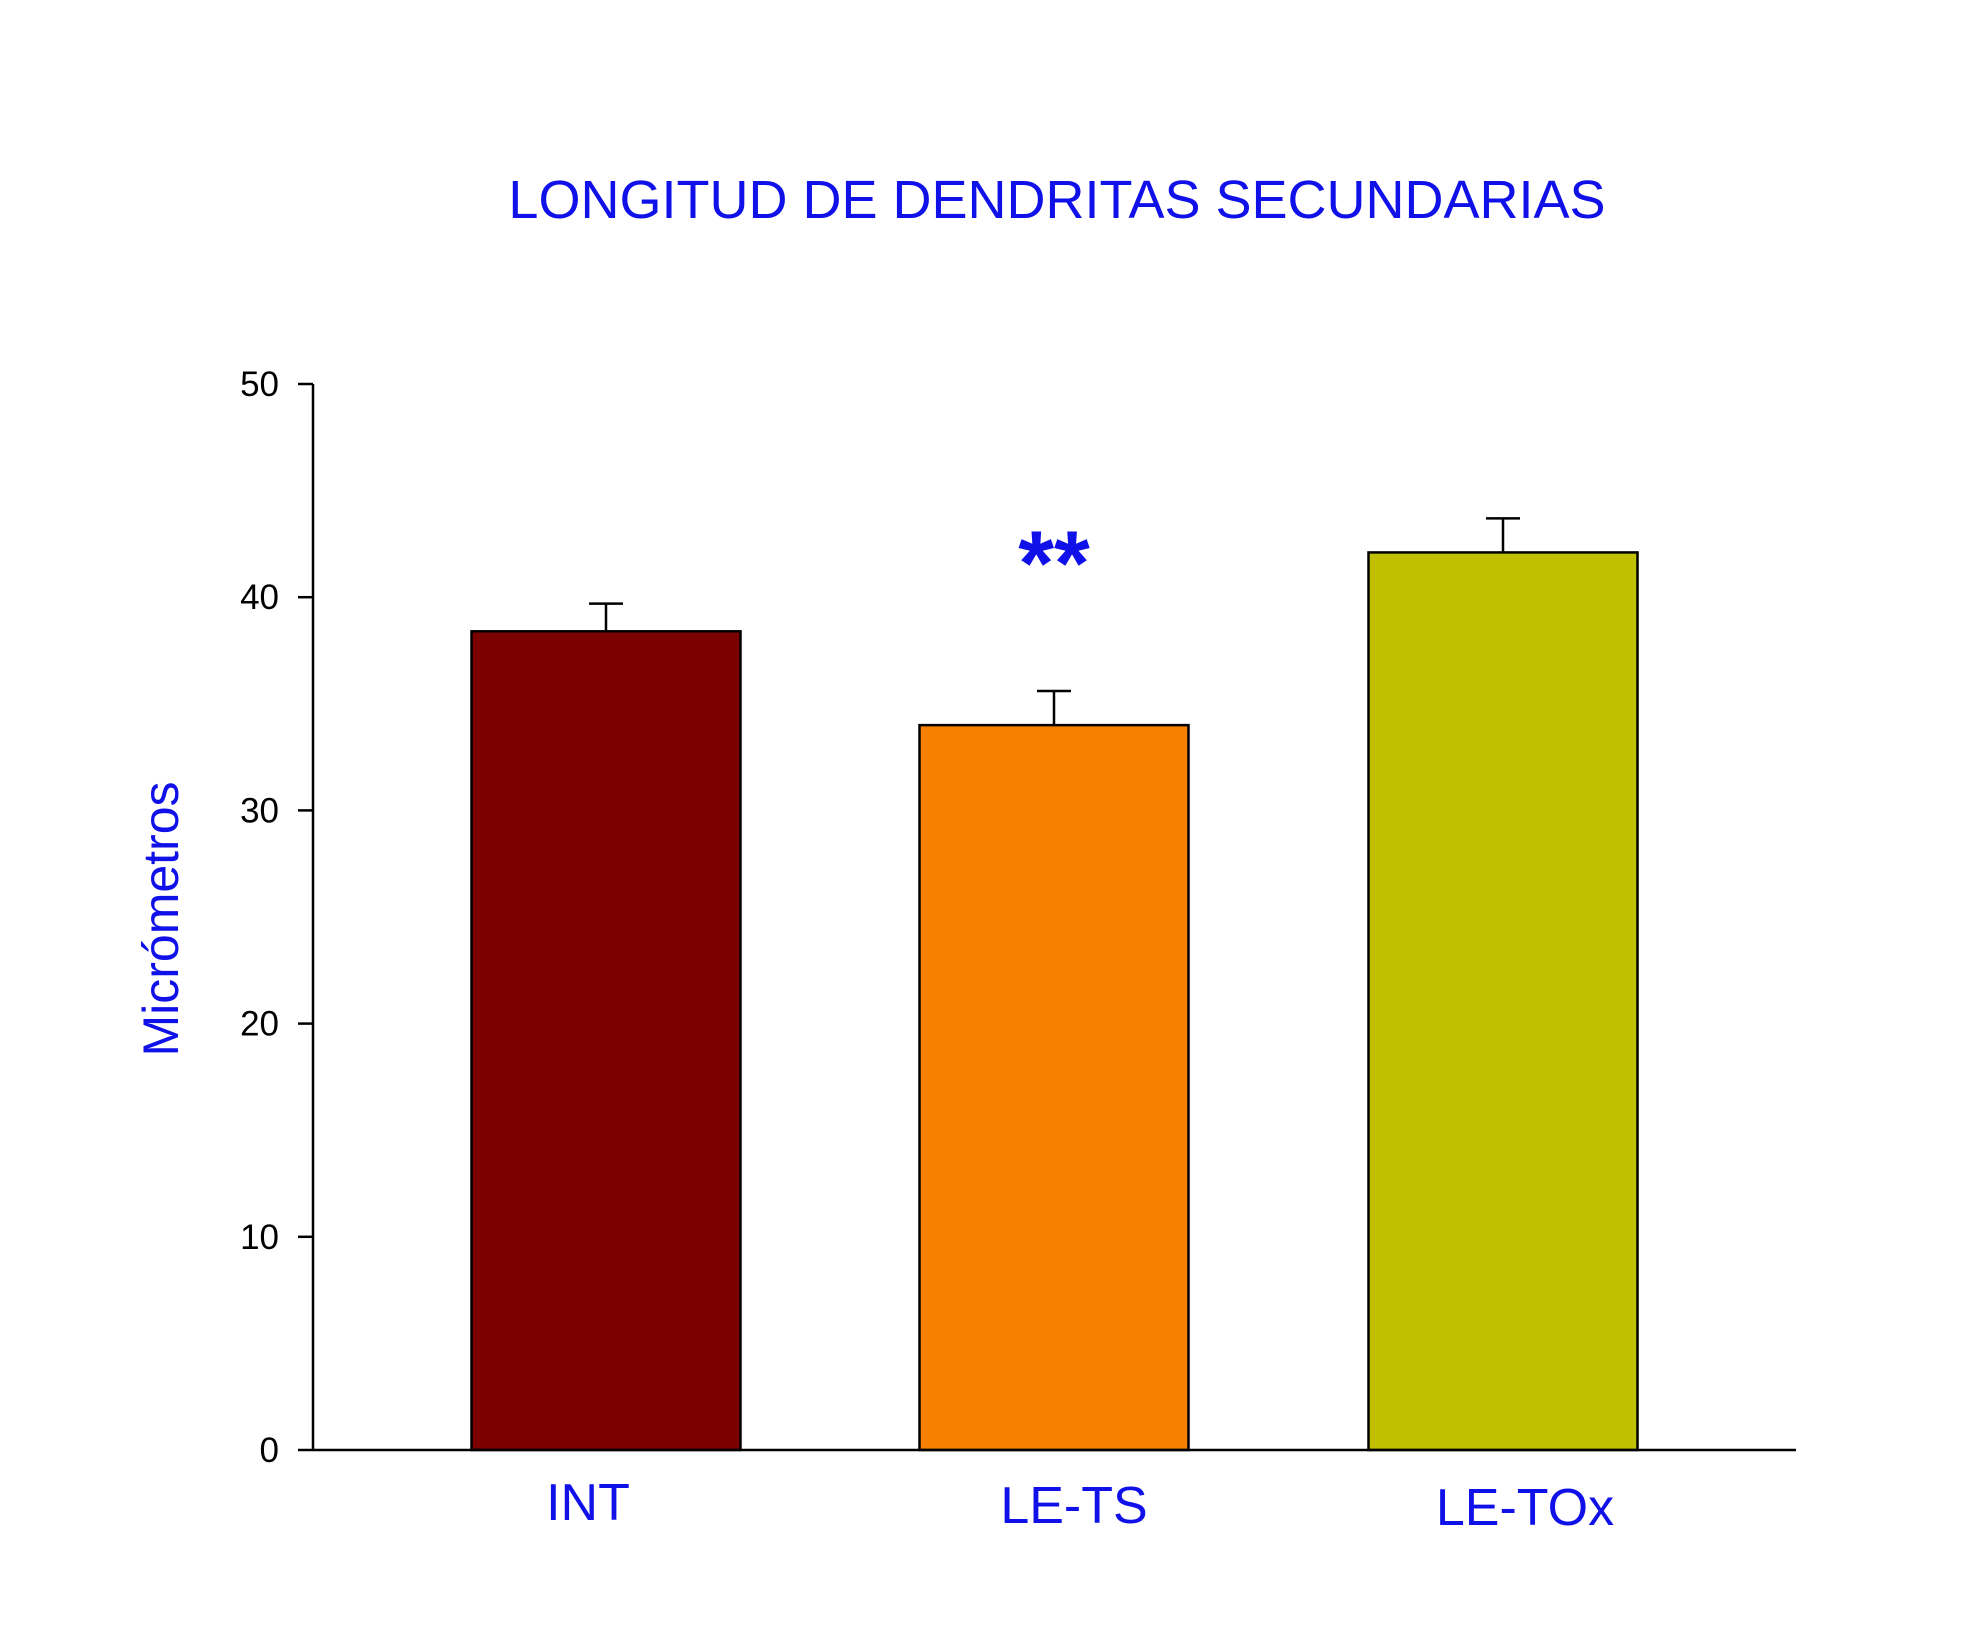 The height and width of the screenshot is (1631, 1969). I want to click on bar-int, so click(606, 1041).